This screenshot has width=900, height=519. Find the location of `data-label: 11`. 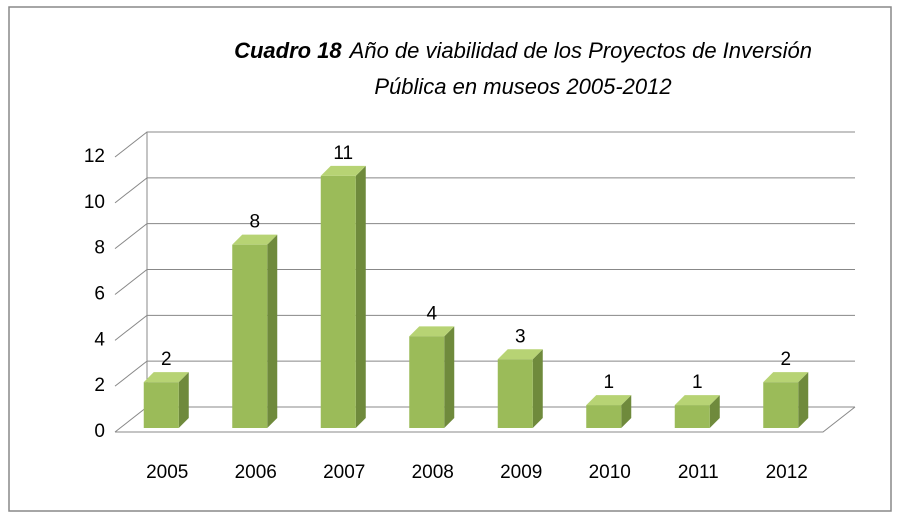

data-label: 11 is located at coordinates (343, 153).